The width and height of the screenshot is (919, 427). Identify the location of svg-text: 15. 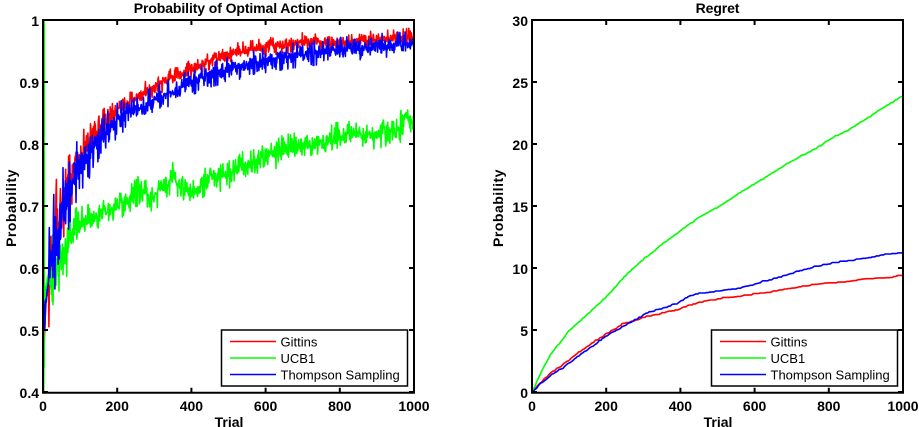
(520, 207).